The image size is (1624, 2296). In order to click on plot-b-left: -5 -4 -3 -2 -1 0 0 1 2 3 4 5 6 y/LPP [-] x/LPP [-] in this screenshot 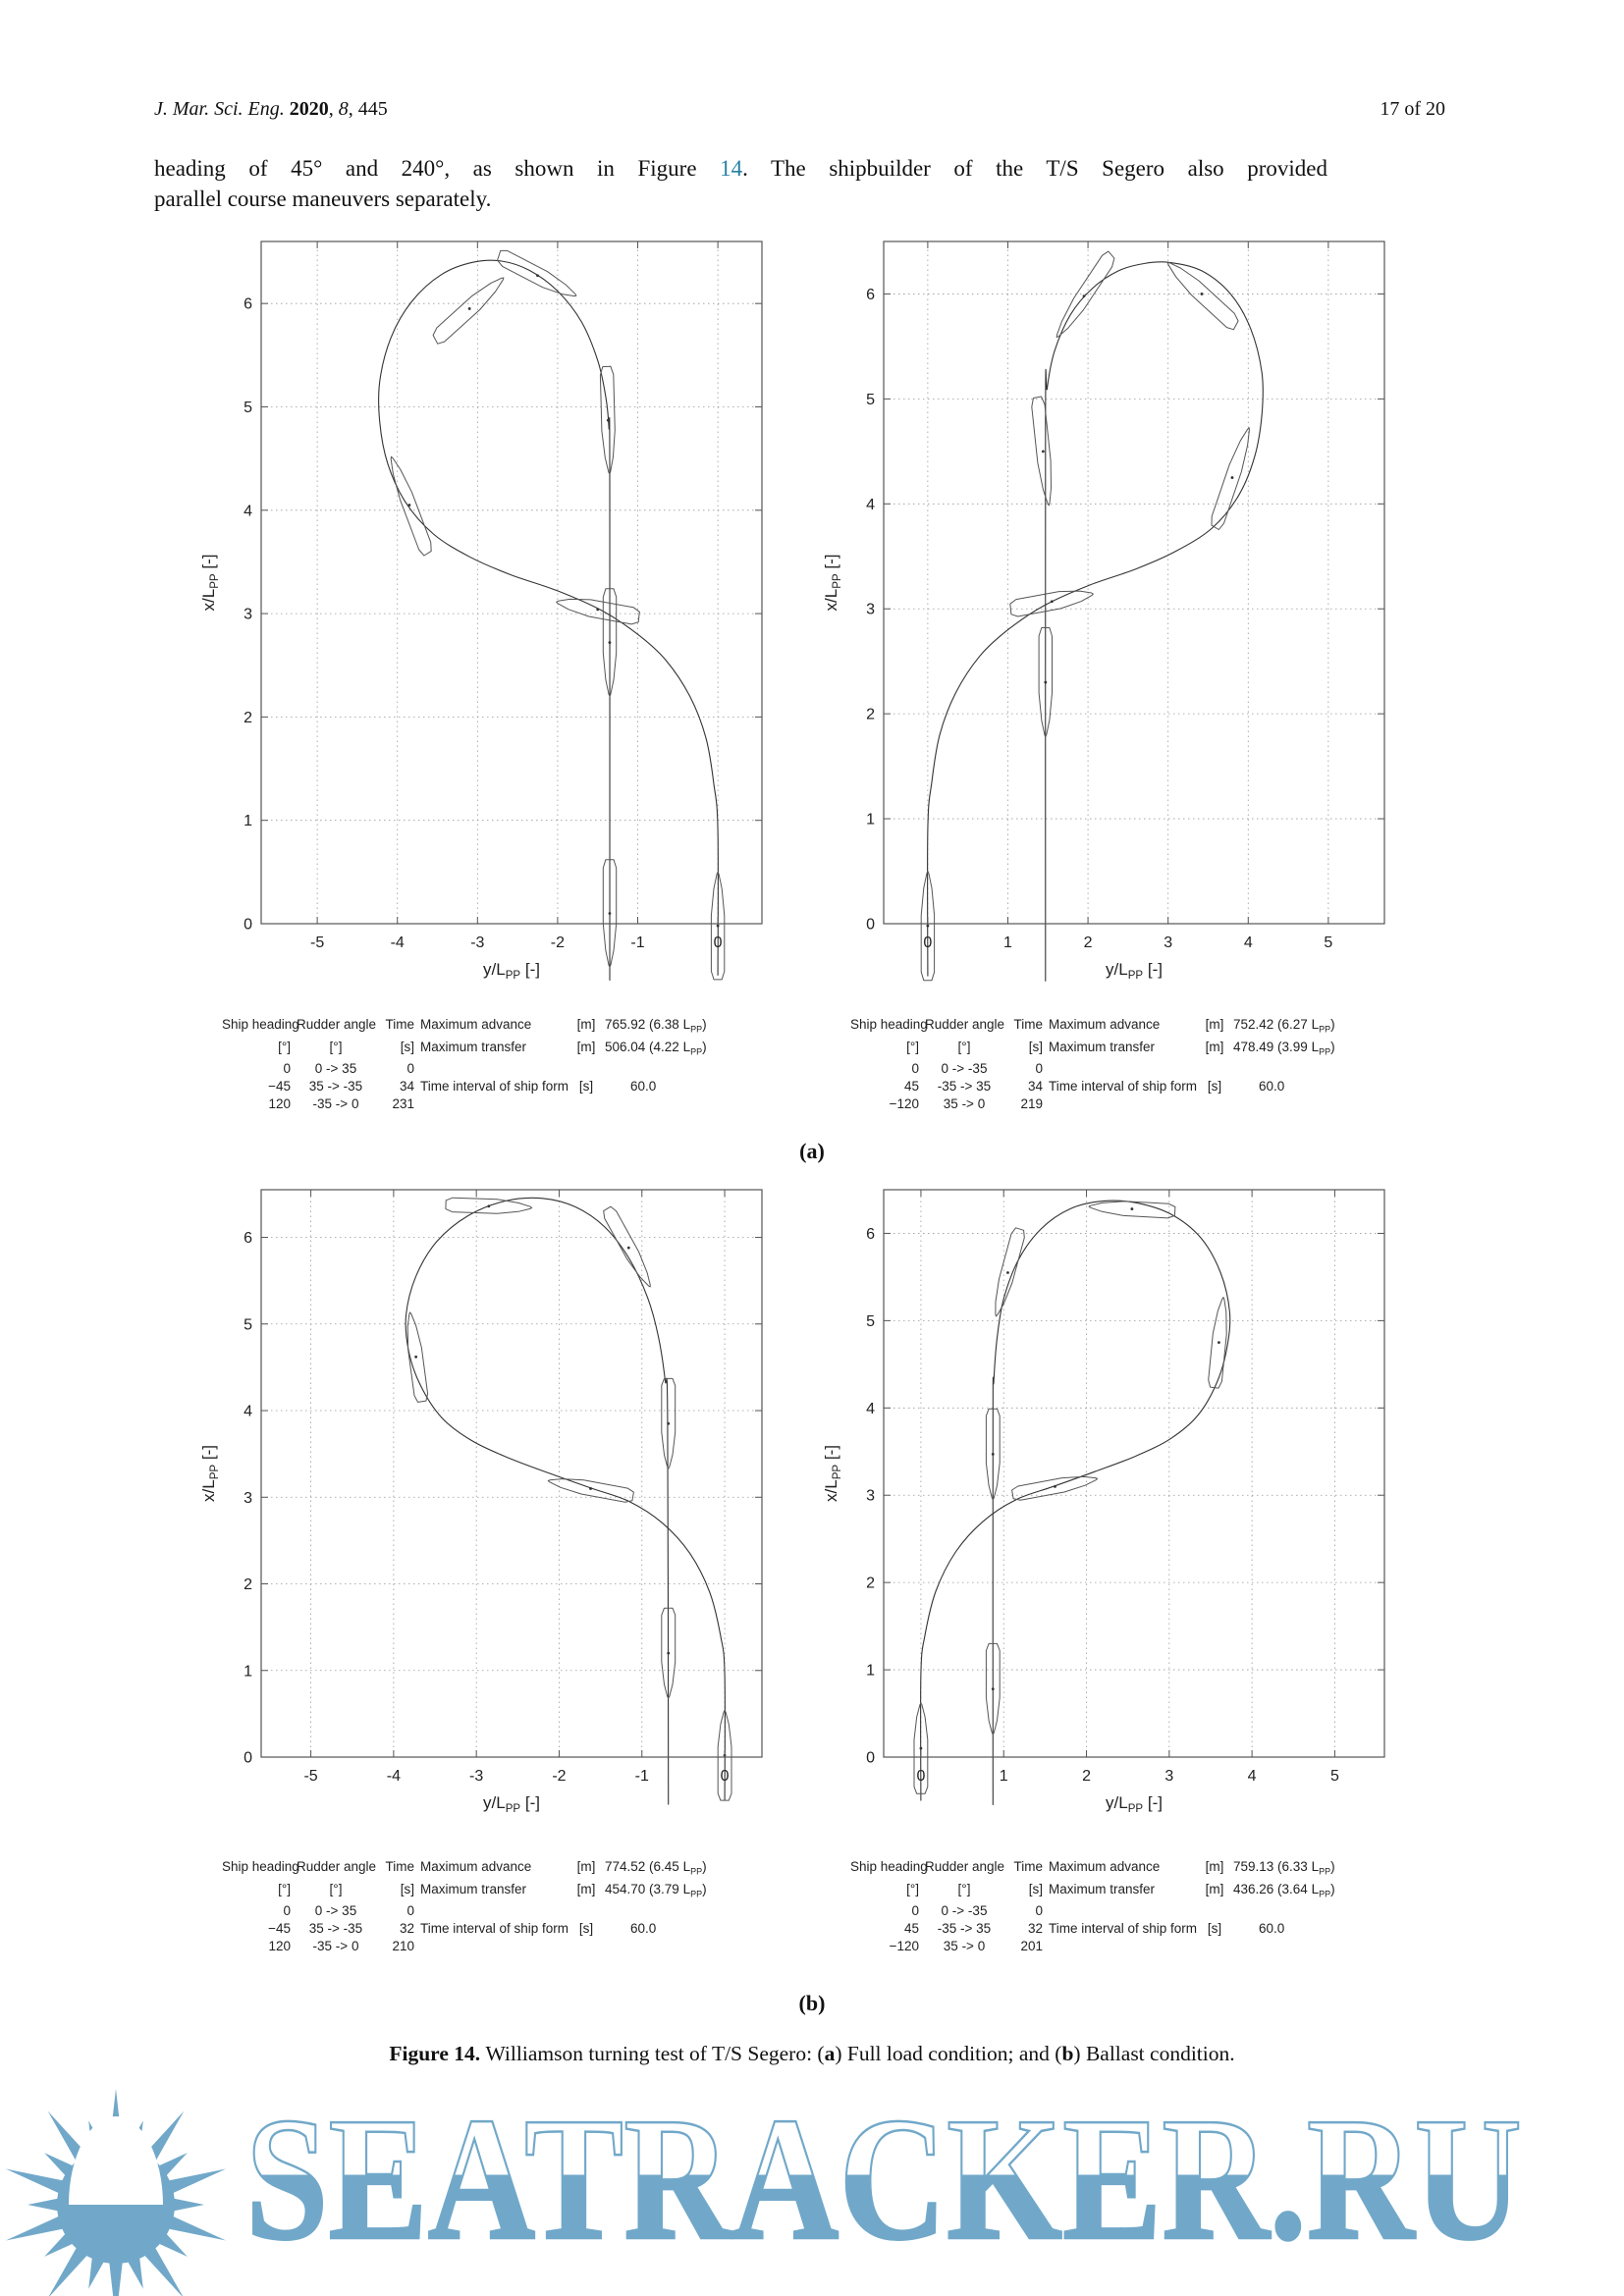, I will do `click(481, 1502)`.